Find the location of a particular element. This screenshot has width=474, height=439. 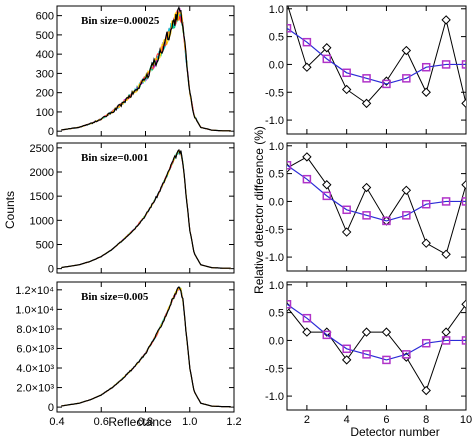

y-tick-label: 2000 is located at coordinates (42, 173).